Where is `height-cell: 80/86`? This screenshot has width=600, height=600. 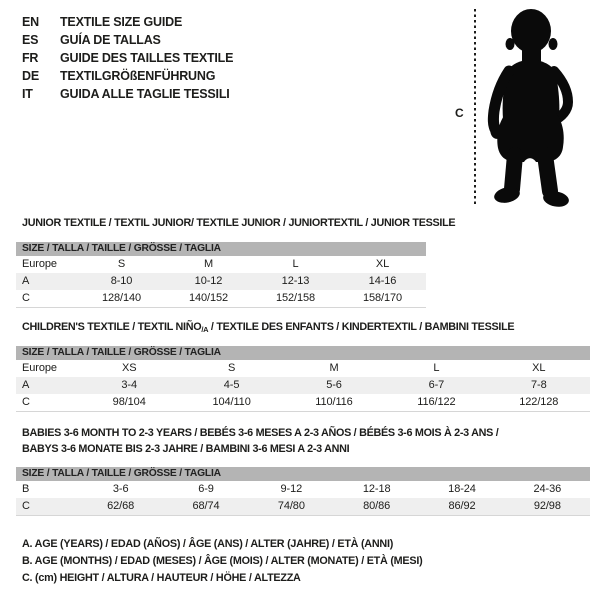 height-cell: 80/86 is located at coordinates (377, 506).